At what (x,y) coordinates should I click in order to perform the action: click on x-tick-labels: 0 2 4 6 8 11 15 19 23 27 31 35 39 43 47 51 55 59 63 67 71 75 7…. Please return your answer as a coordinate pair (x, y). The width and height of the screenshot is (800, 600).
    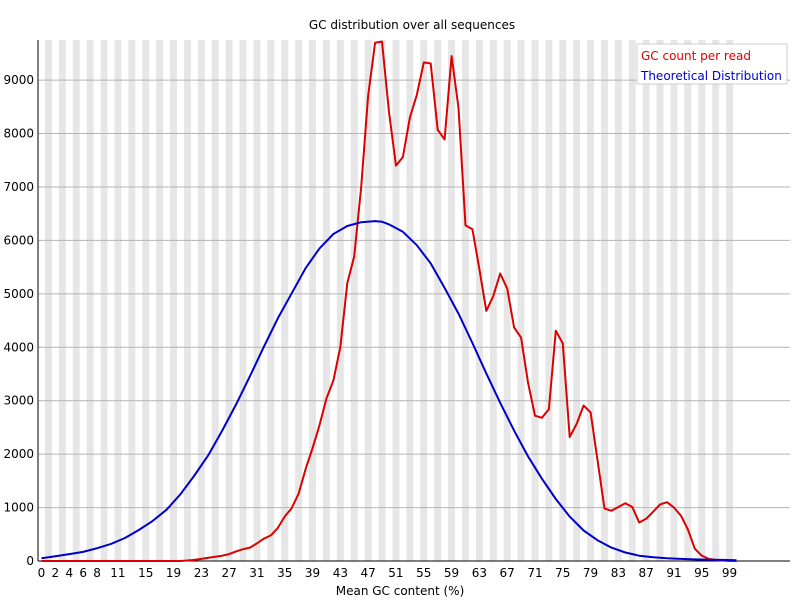
    Looking at the image, I should click on (388, 573).